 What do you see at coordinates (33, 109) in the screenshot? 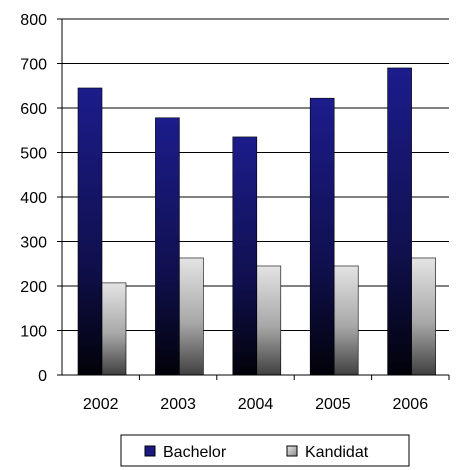
I see `y-tick-label: 600` at bounding box center [33, 109].